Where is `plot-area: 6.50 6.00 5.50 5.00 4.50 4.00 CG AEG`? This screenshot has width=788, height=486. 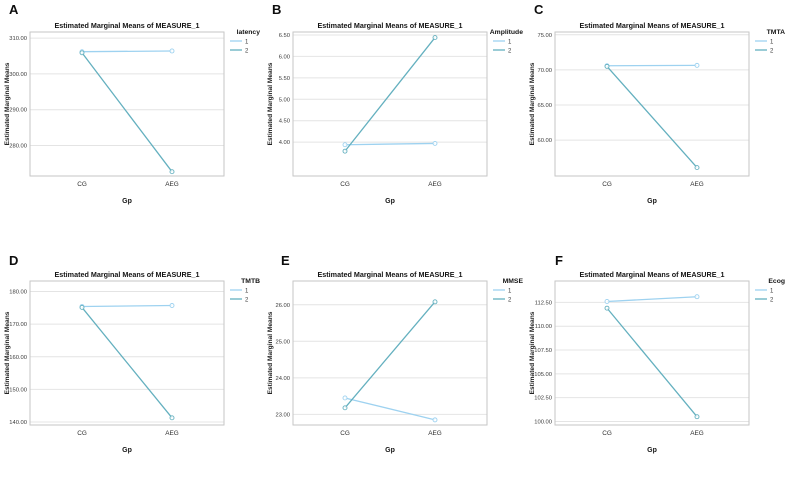
plot-area: 6.50 6.00 5.50 5.00 4.50 4.00 CG AEG is located at coordinates (383, 109).